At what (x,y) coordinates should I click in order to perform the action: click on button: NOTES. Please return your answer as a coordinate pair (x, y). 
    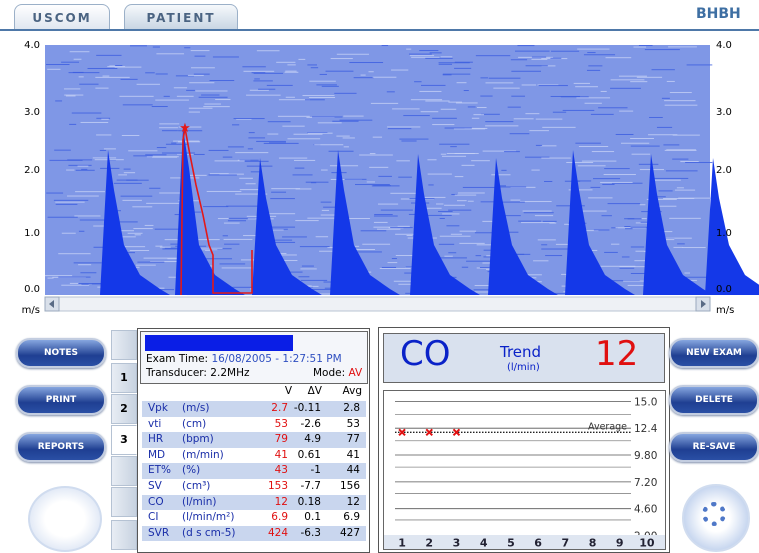
    Looking at the image, I should click on (61, 353).